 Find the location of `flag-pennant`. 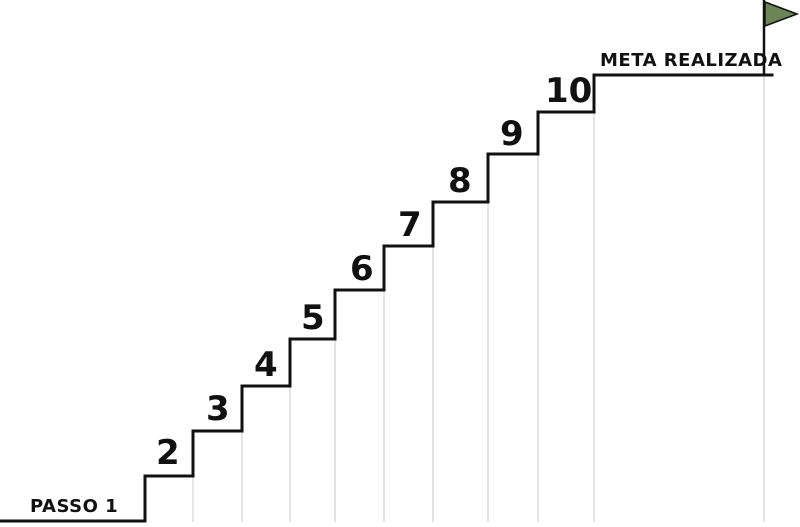

flag-pennant is located at coordinates (782, 14).